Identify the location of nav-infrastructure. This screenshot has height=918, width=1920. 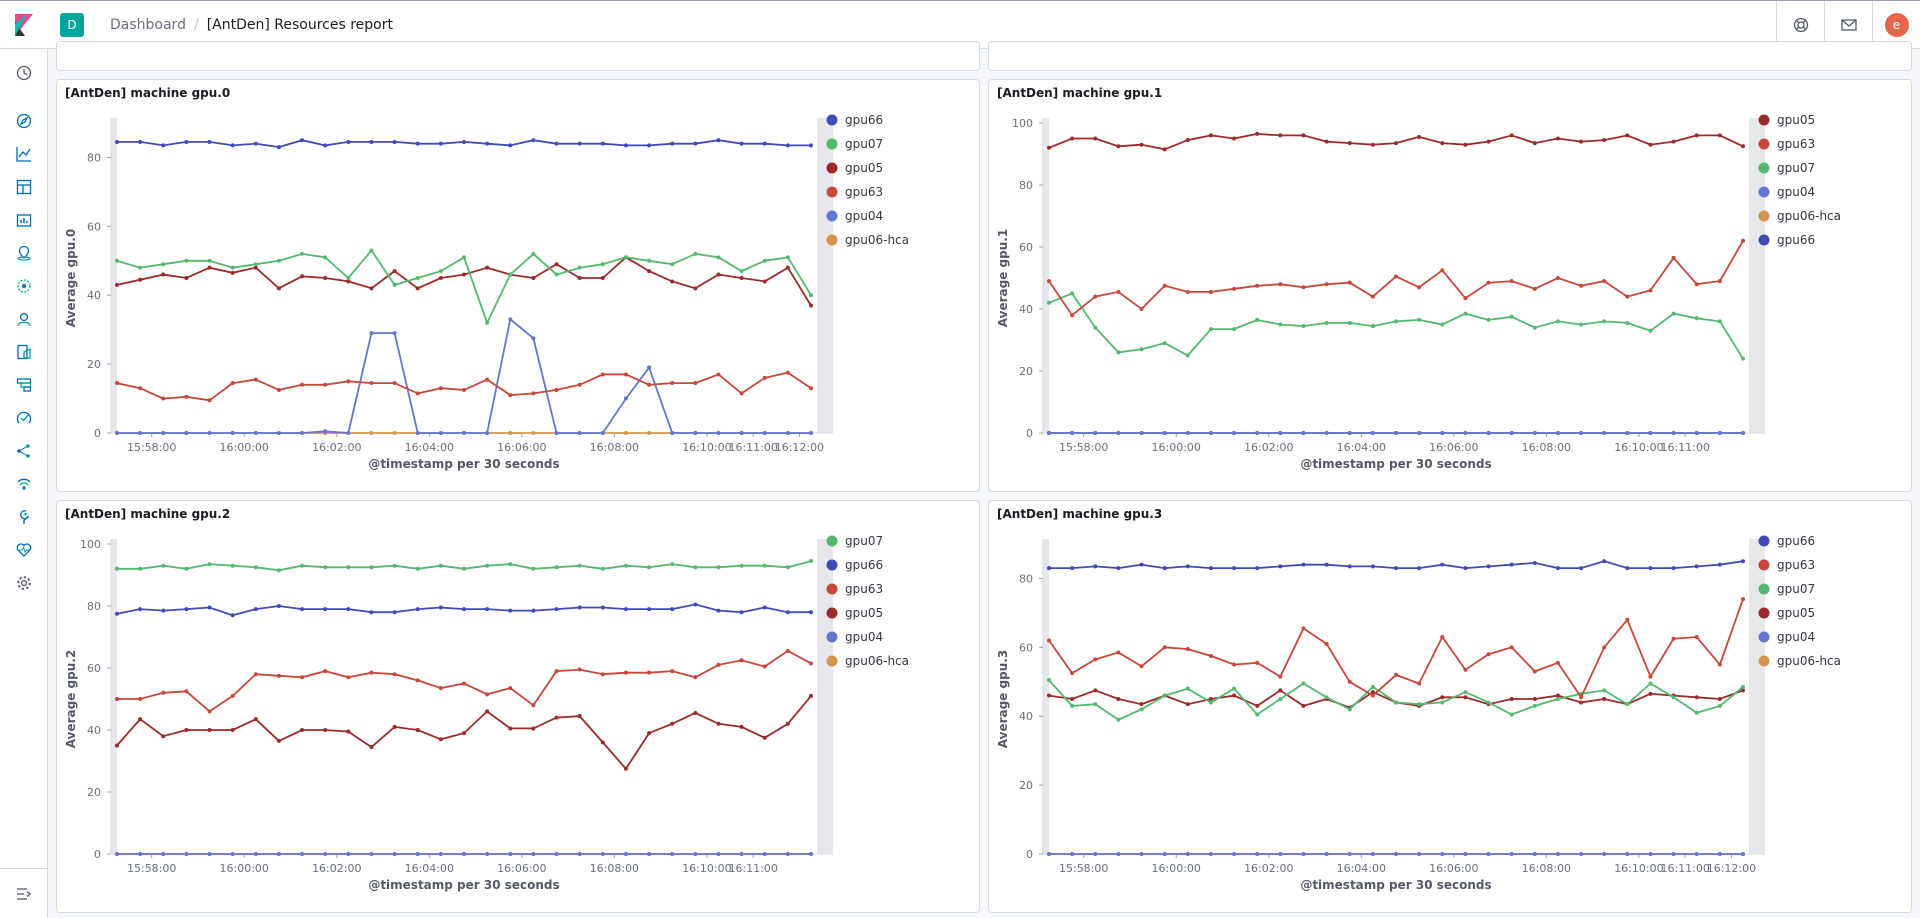
(24, 319).